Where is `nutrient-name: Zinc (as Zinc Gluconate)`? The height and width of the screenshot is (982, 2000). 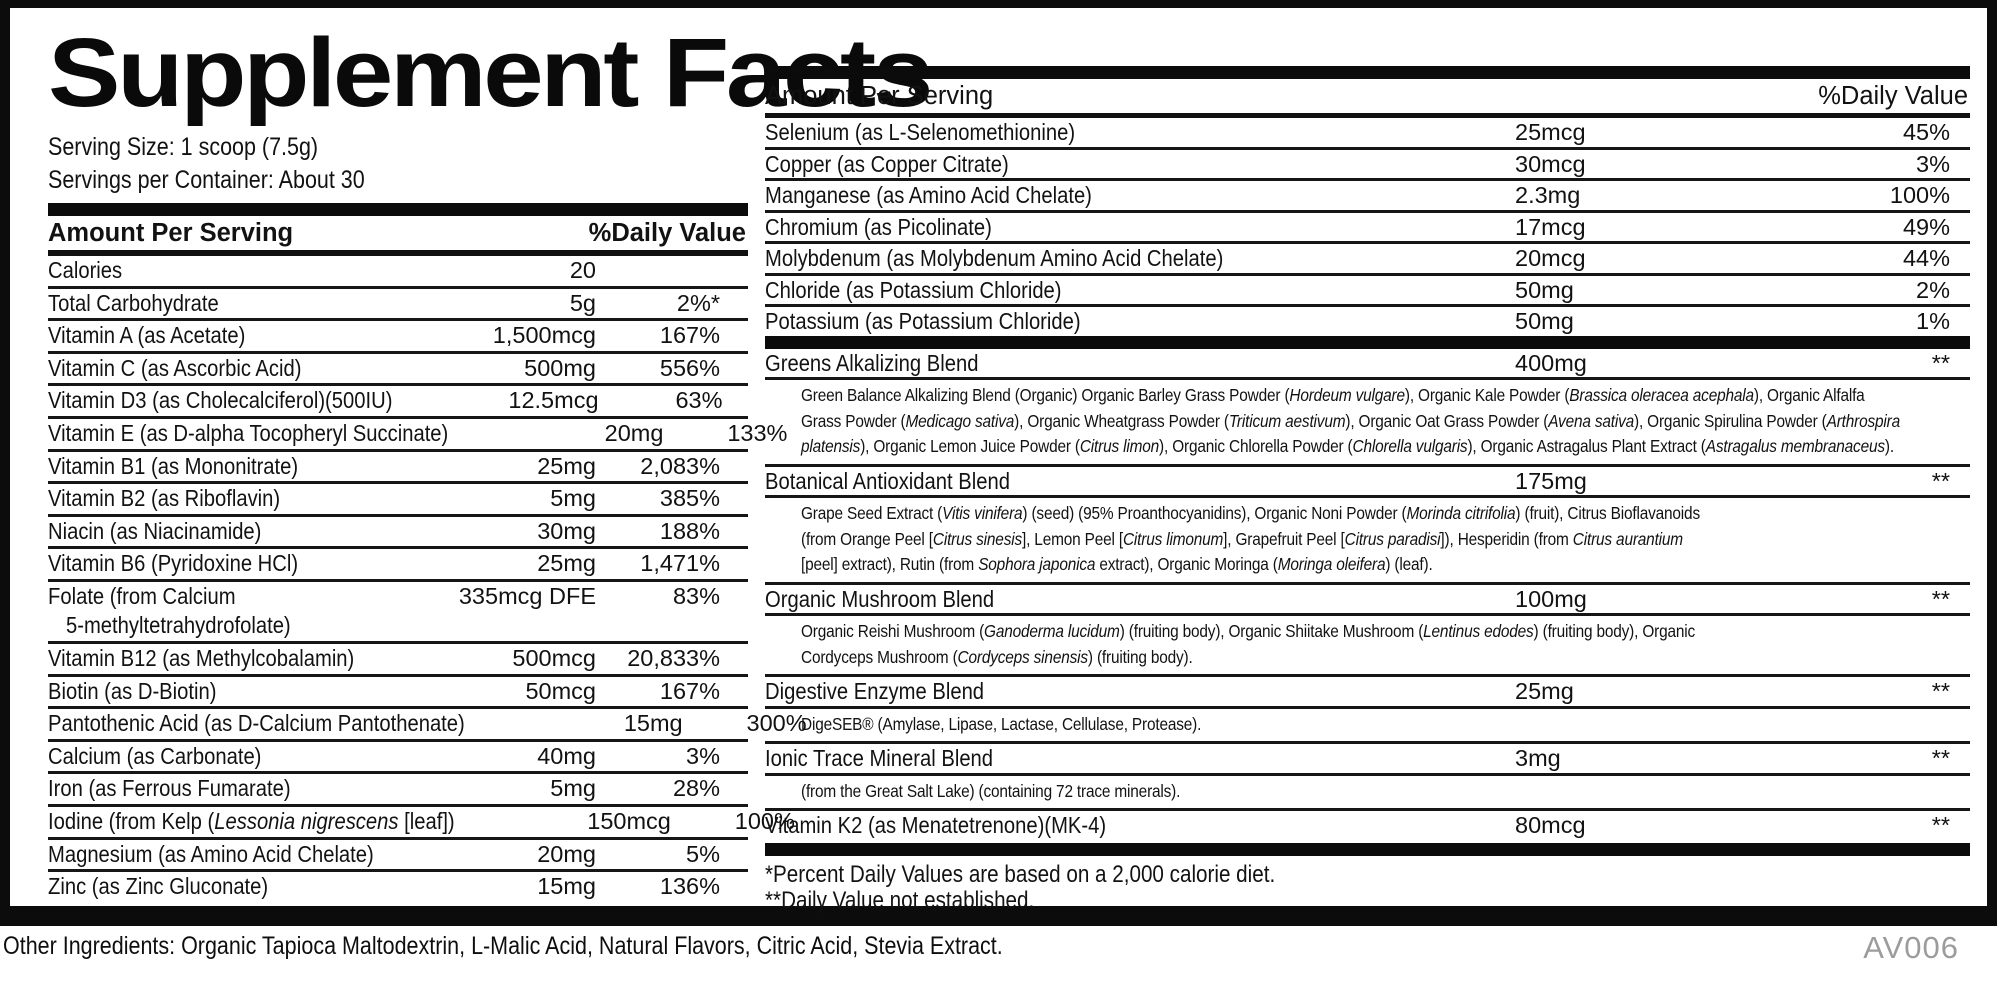
nutrient-name: Zinc (as Zinc Gluconate) is located at coordinates (158, 886).